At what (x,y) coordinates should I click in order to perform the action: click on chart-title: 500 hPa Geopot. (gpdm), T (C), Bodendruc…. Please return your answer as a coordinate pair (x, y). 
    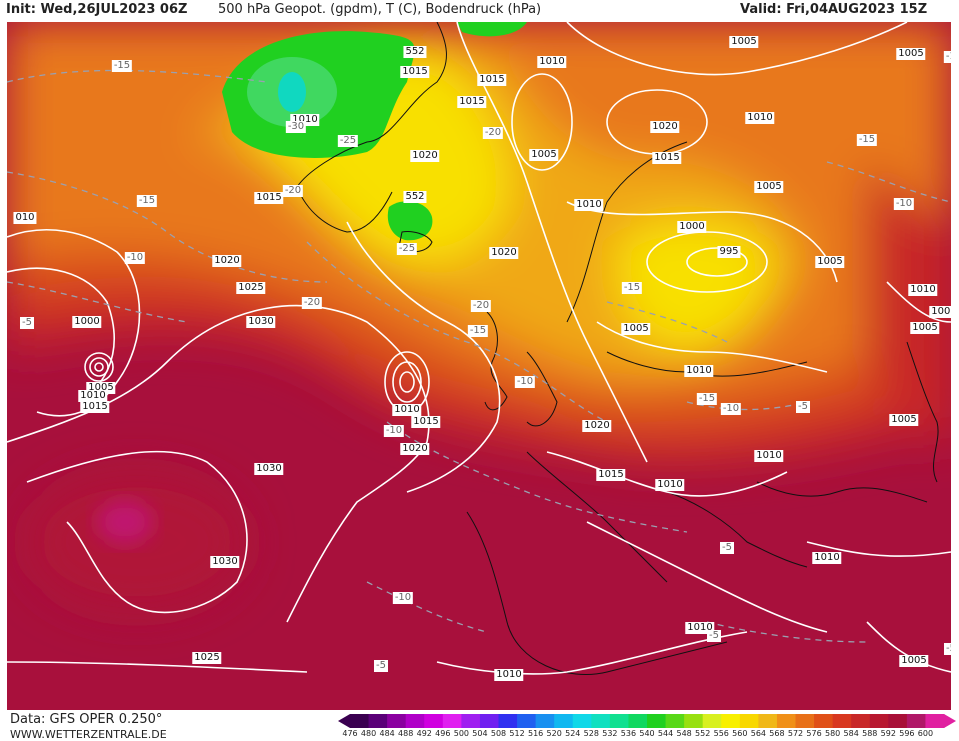
    Looking at the image, I should click on (380, 9).